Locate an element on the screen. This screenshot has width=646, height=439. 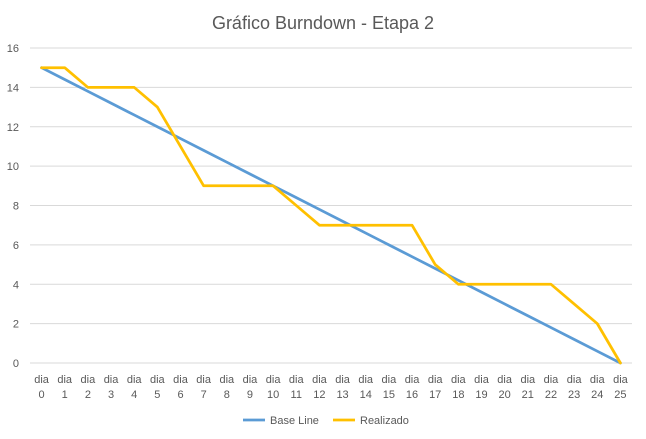
x-tick-label-number: 0 is located at coordinates (42, 395).